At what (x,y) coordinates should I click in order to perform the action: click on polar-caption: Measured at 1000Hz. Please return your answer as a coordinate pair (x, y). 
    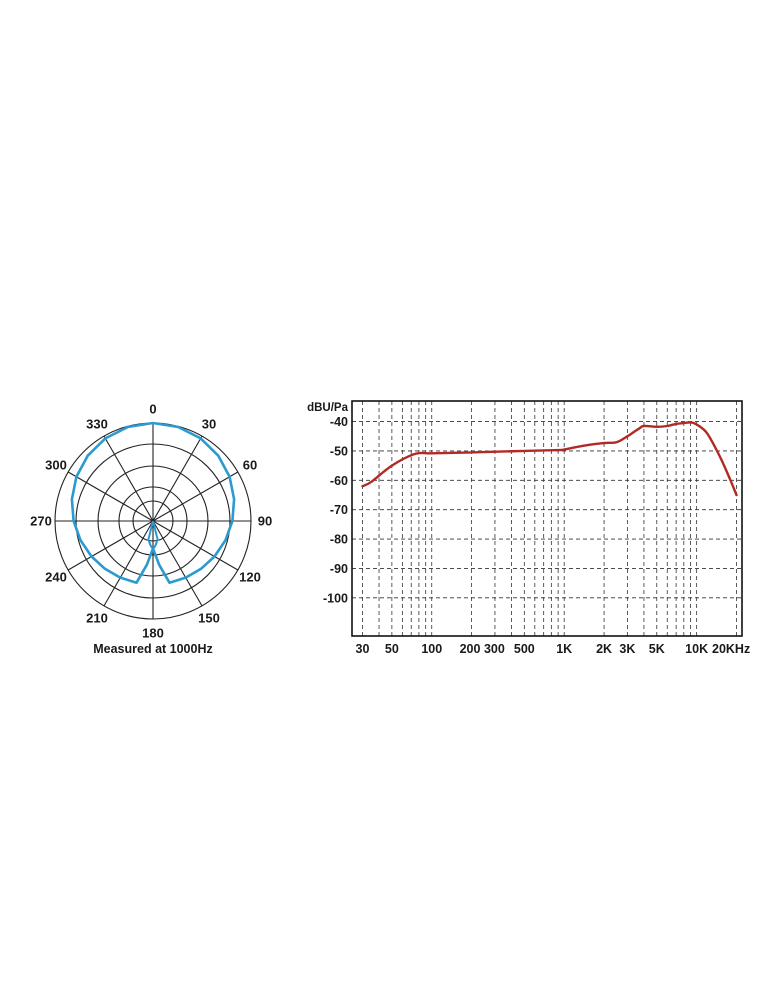
    Looking at the image, I should click on (153, 649).